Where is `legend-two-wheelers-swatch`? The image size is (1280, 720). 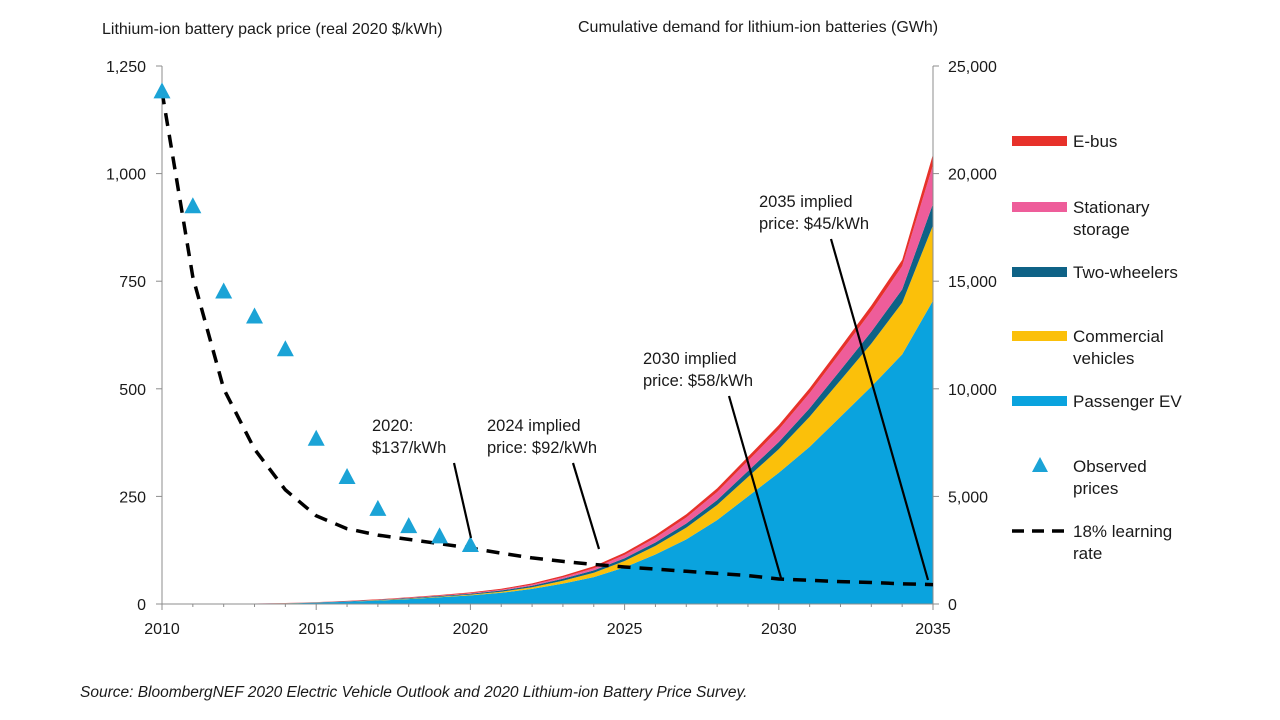
legend-two-wheelers-swatch is located at coordinates (1039, 272).